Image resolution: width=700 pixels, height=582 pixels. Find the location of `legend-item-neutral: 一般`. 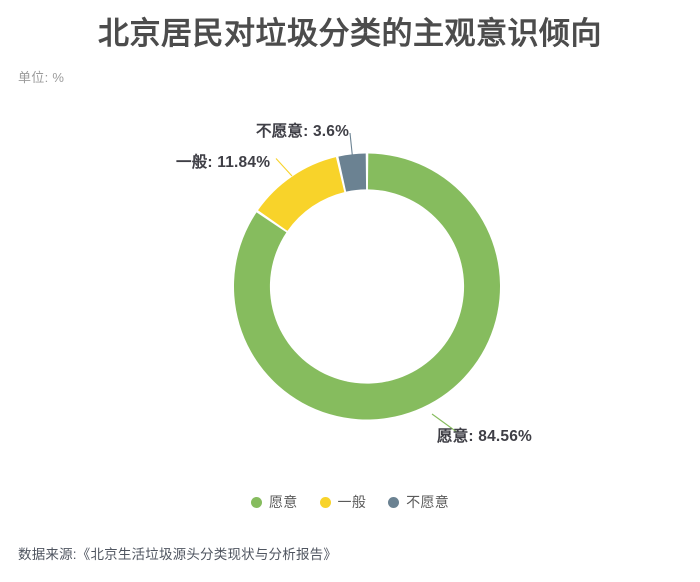

legend-item-neutral: 一般 is located at coordinates (343, 502).